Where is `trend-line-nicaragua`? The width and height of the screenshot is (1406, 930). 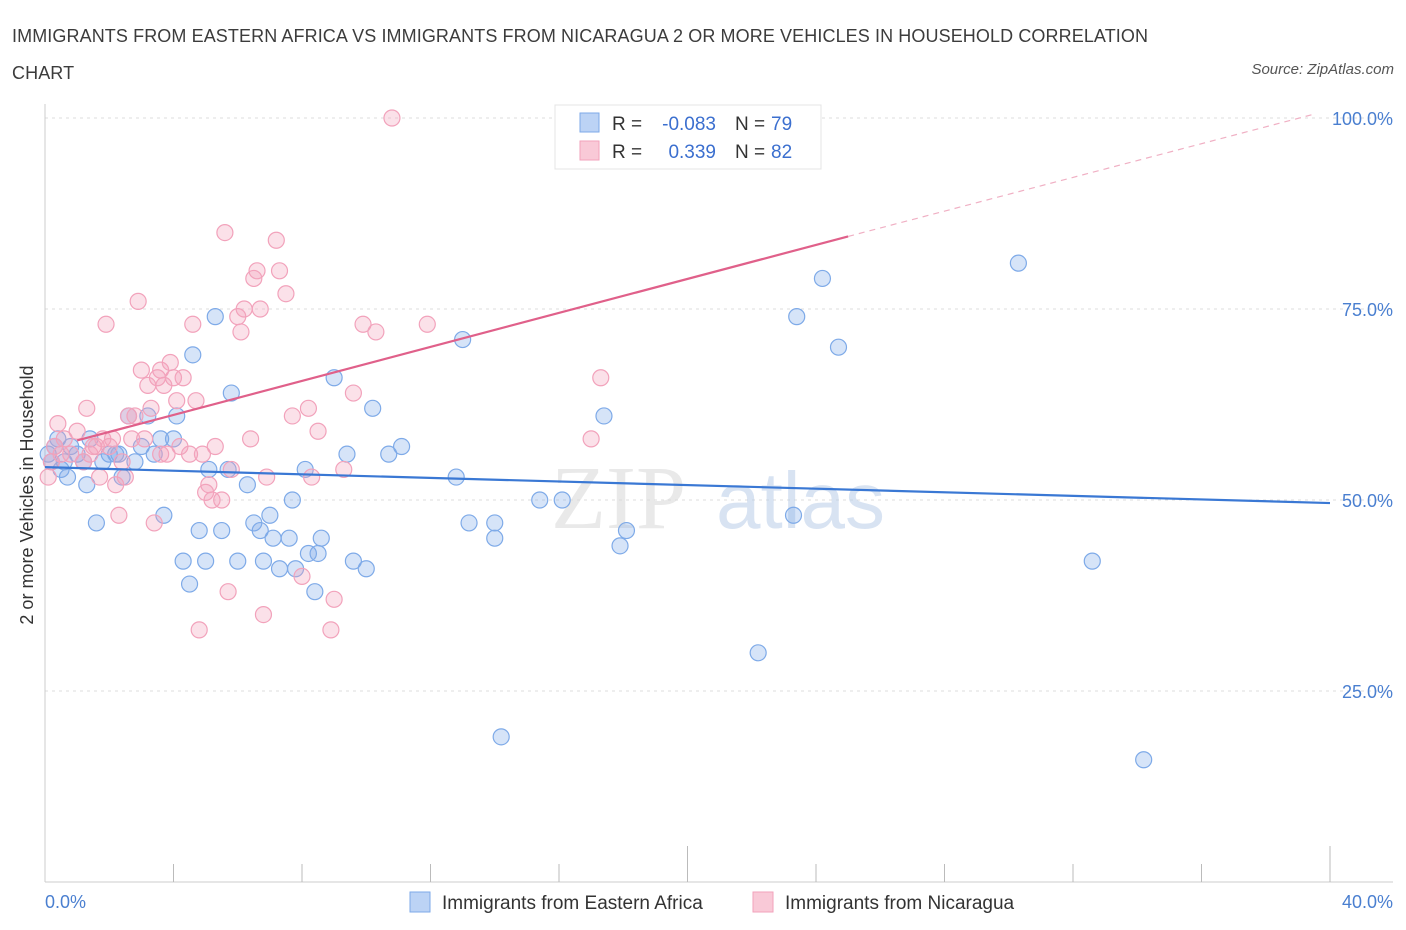 trend-line-nicaragua is located at coordinates (462, 338).